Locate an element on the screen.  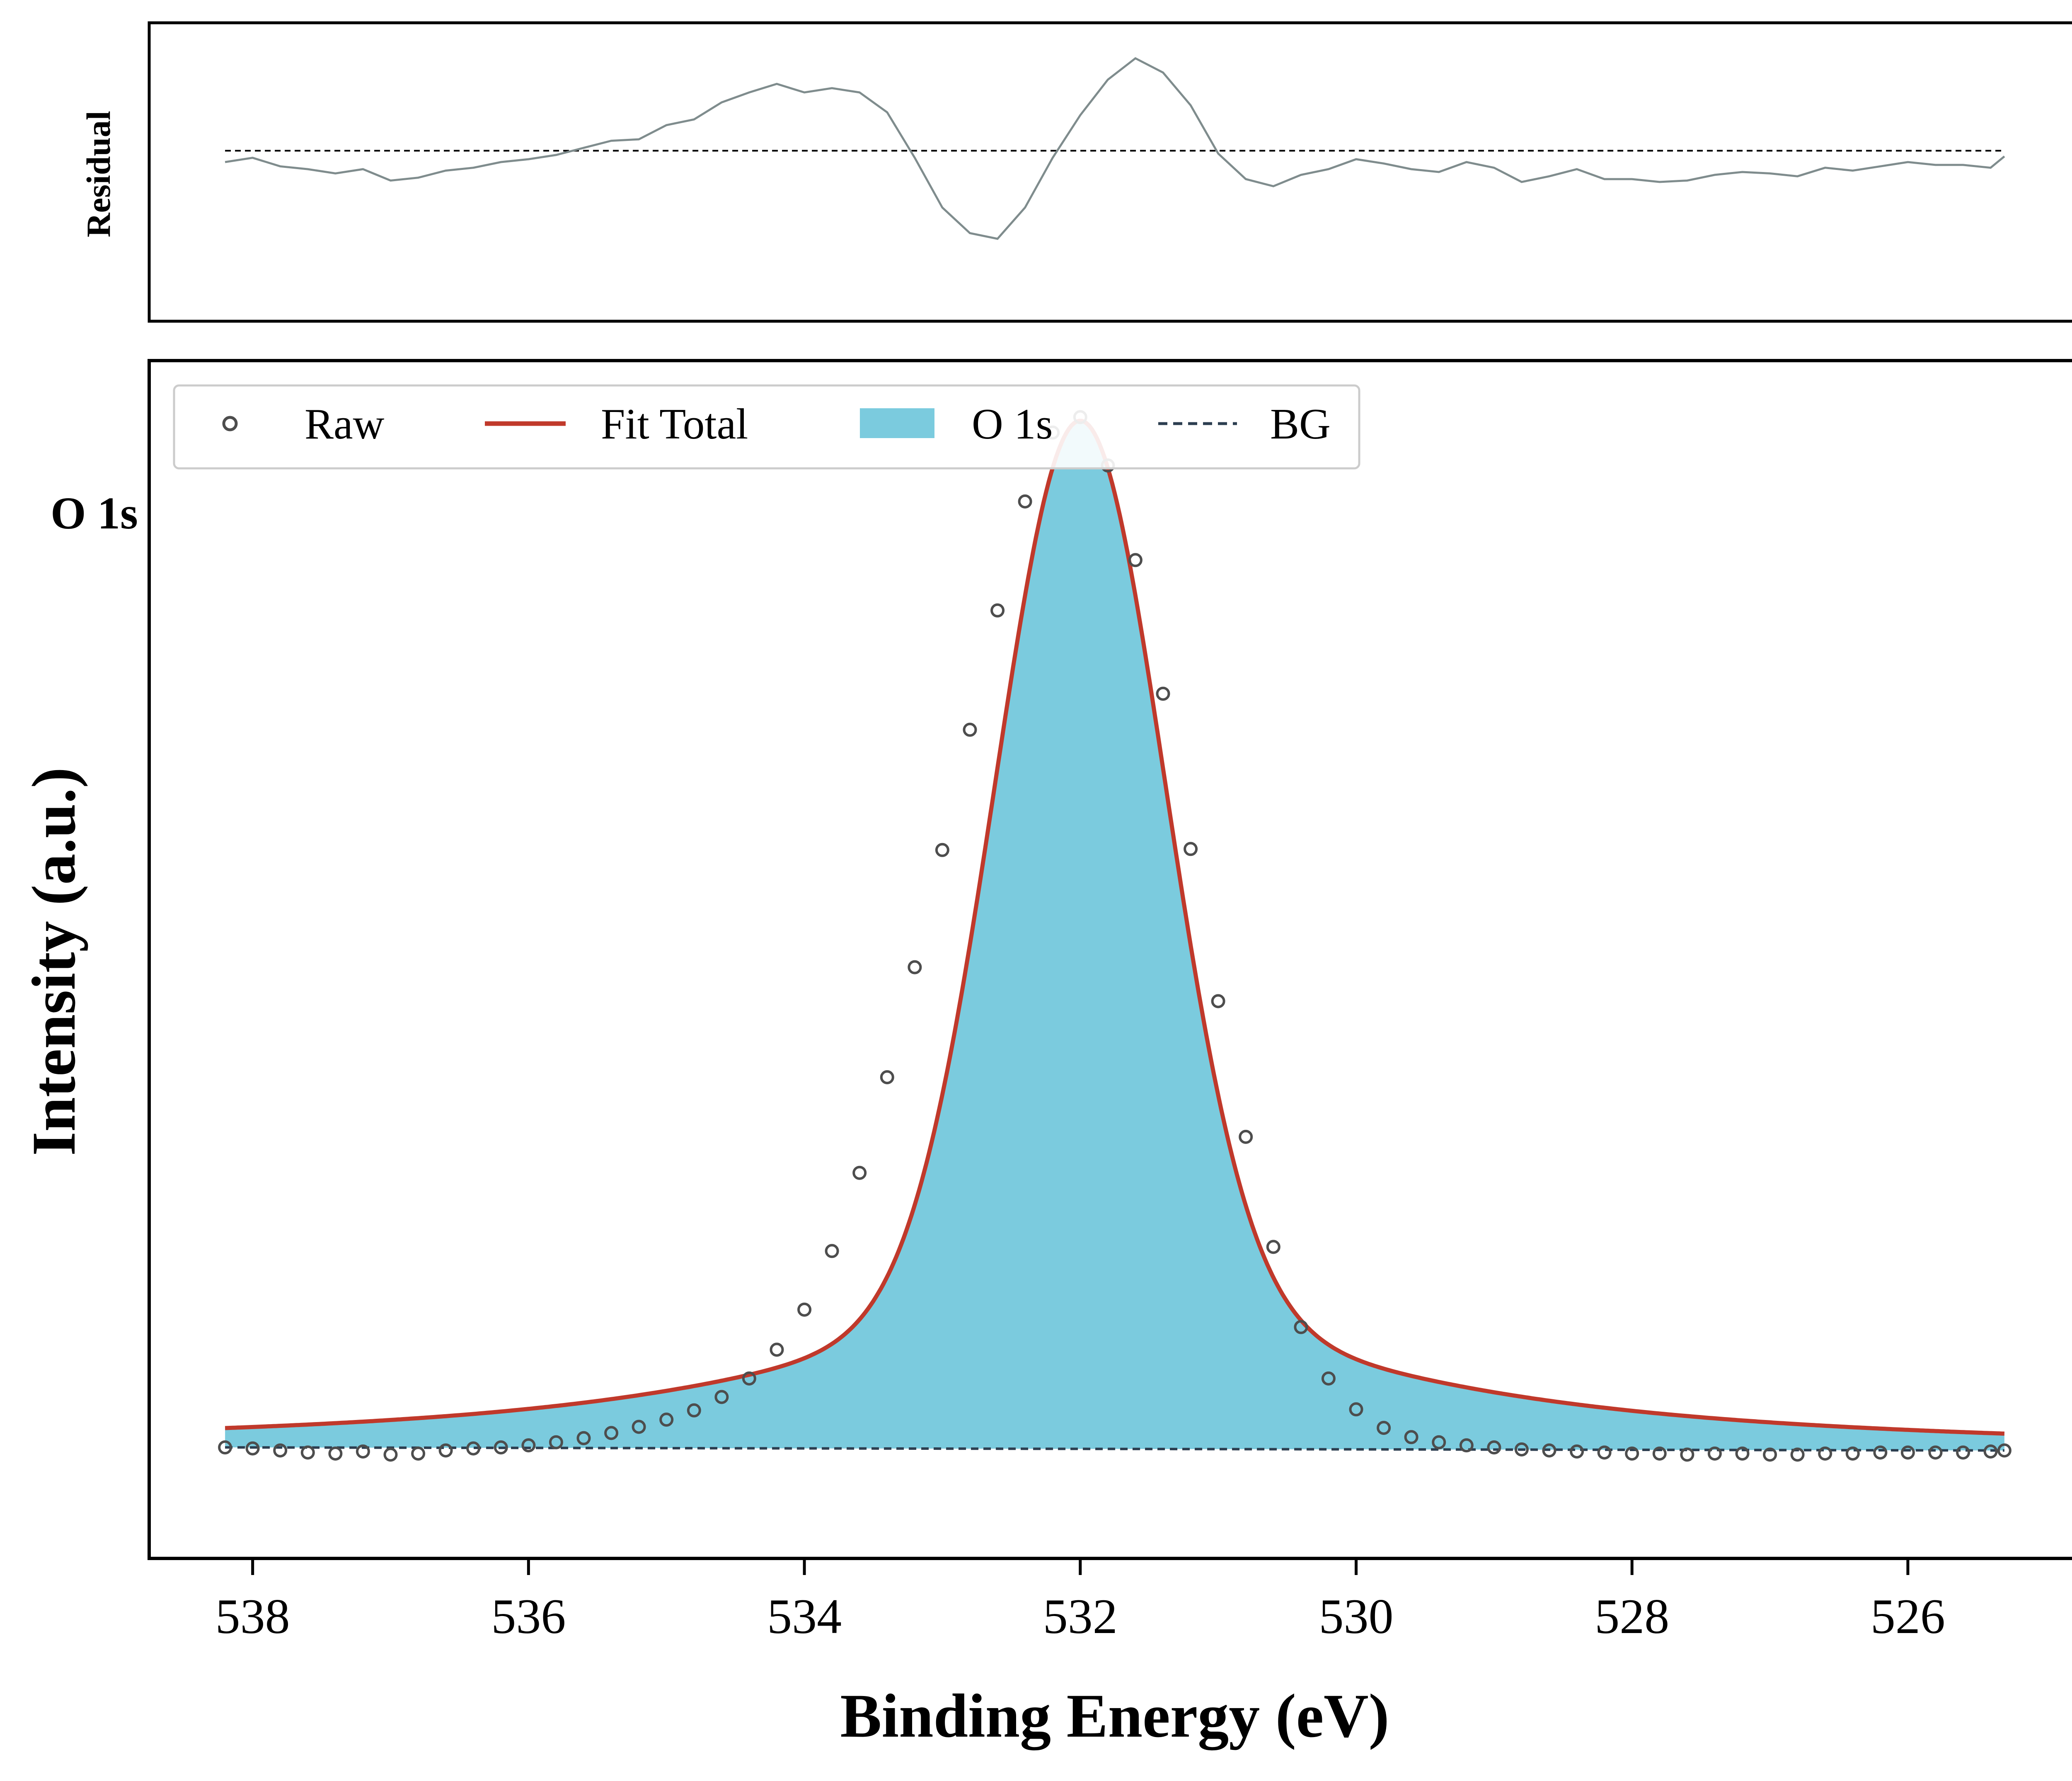
x-axis-ticks: 538 536 534 532 530 528 526 is located at coordinates (1080, 1601).